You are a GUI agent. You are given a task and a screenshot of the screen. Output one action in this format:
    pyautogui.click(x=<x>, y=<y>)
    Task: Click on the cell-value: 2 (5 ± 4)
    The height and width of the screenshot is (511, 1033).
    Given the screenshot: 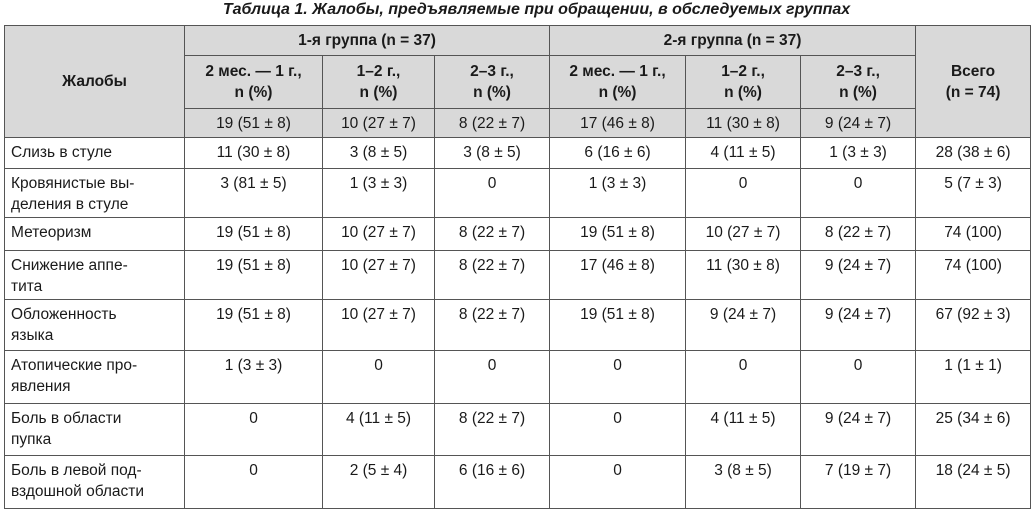 What is the action you would take?
    pyautogui.click(x=378, y=482)
    